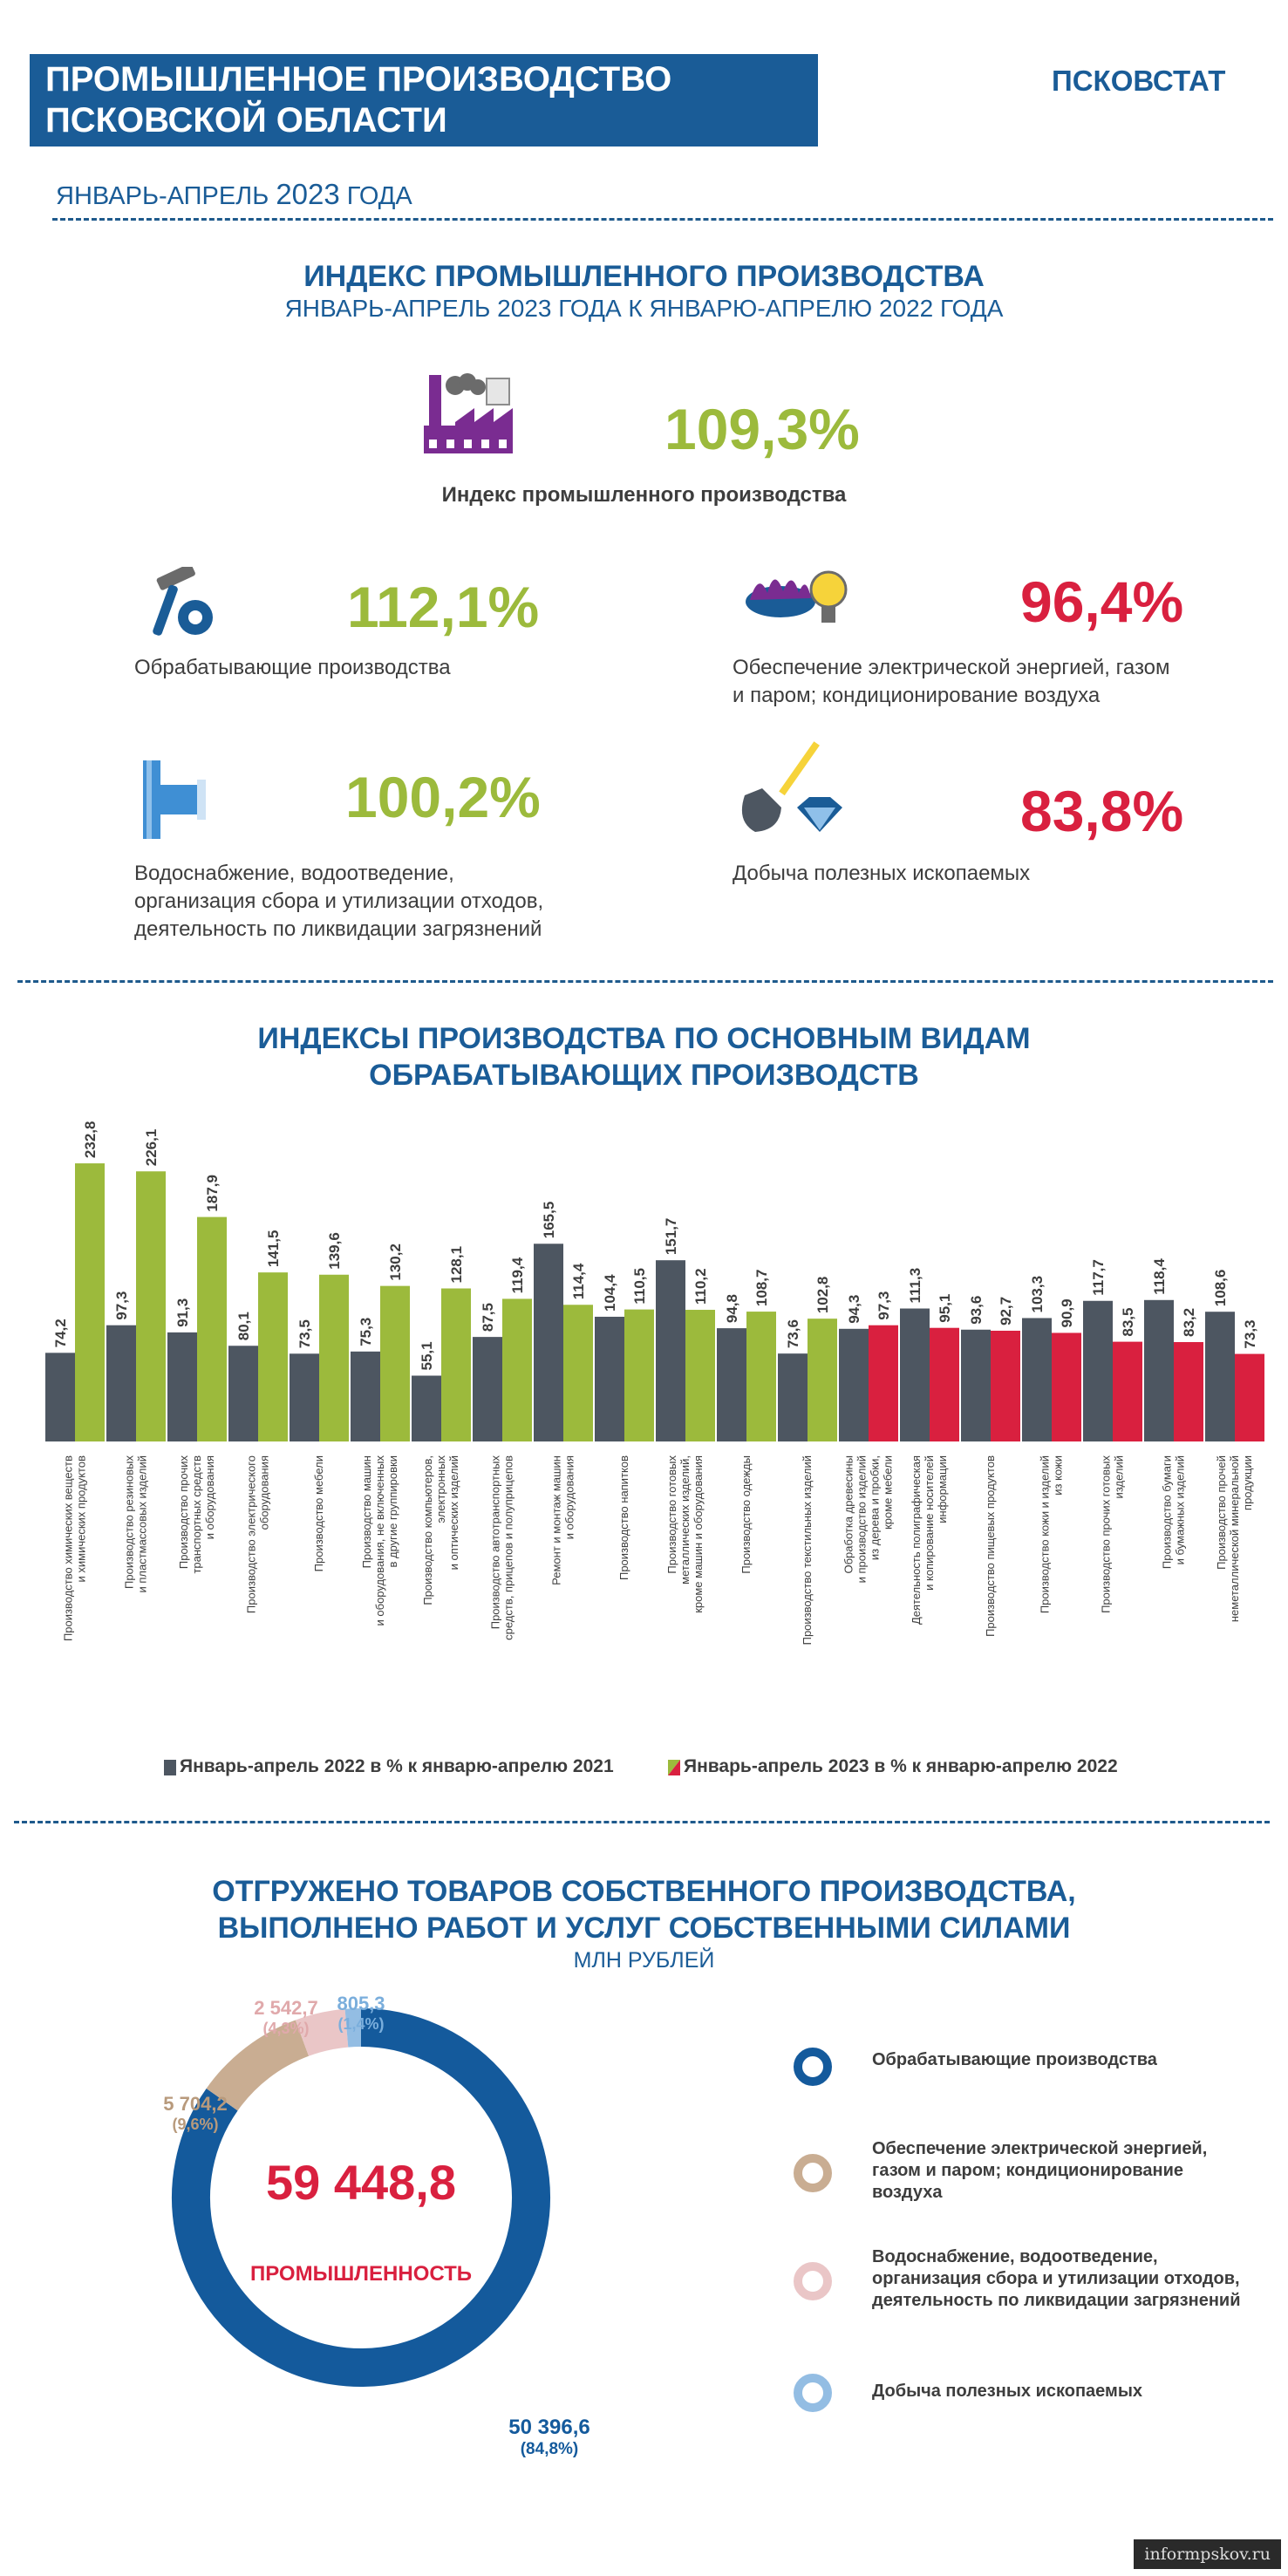  Describe the element at coordinates (1058, 1476) in the screenshot. I see `category-label-line: из кожи` at that location.